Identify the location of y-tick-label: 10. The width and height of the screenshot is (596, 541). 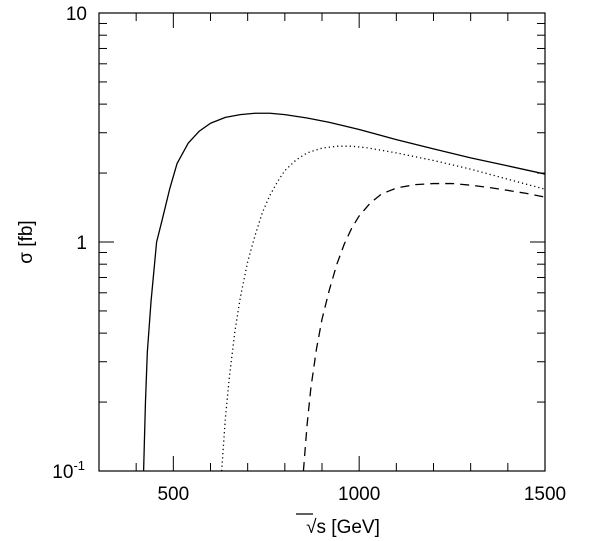
(76, 14).